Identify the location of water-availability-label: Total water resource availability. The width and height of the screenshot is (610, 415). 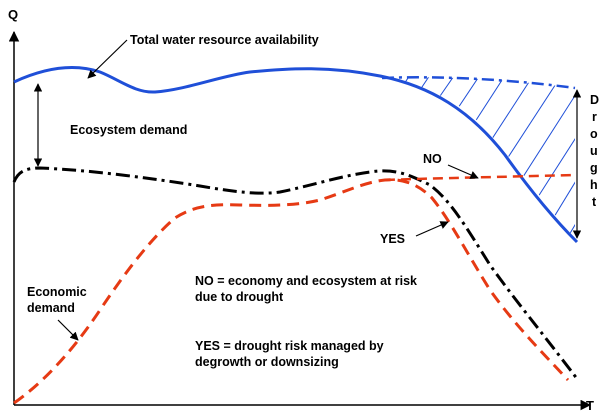
(224, 40).